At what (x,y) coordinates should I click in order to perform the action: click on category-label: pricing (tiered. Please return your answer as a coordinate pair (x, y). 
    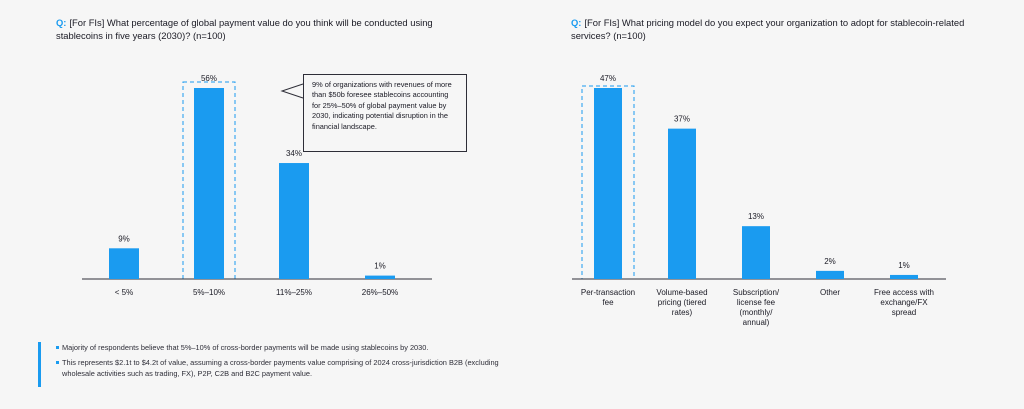
    Looking at the image, I should click on (682, 302).